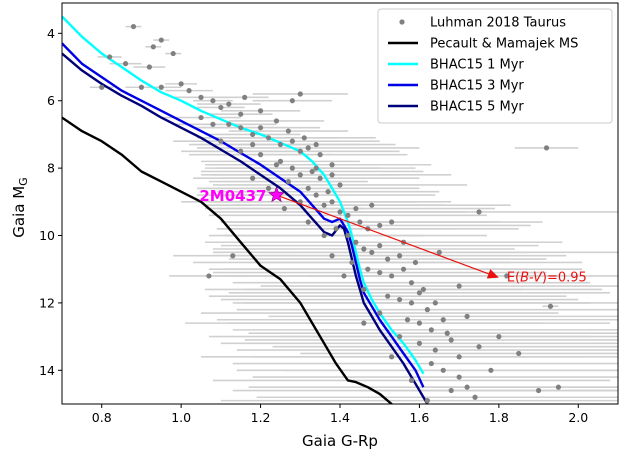 Image resolution: width=628 pixels, height=454 pixels. Describe the element at coordinates (340, 417) in the screenshot. I see `x-tick-label: 1.4` at that location.